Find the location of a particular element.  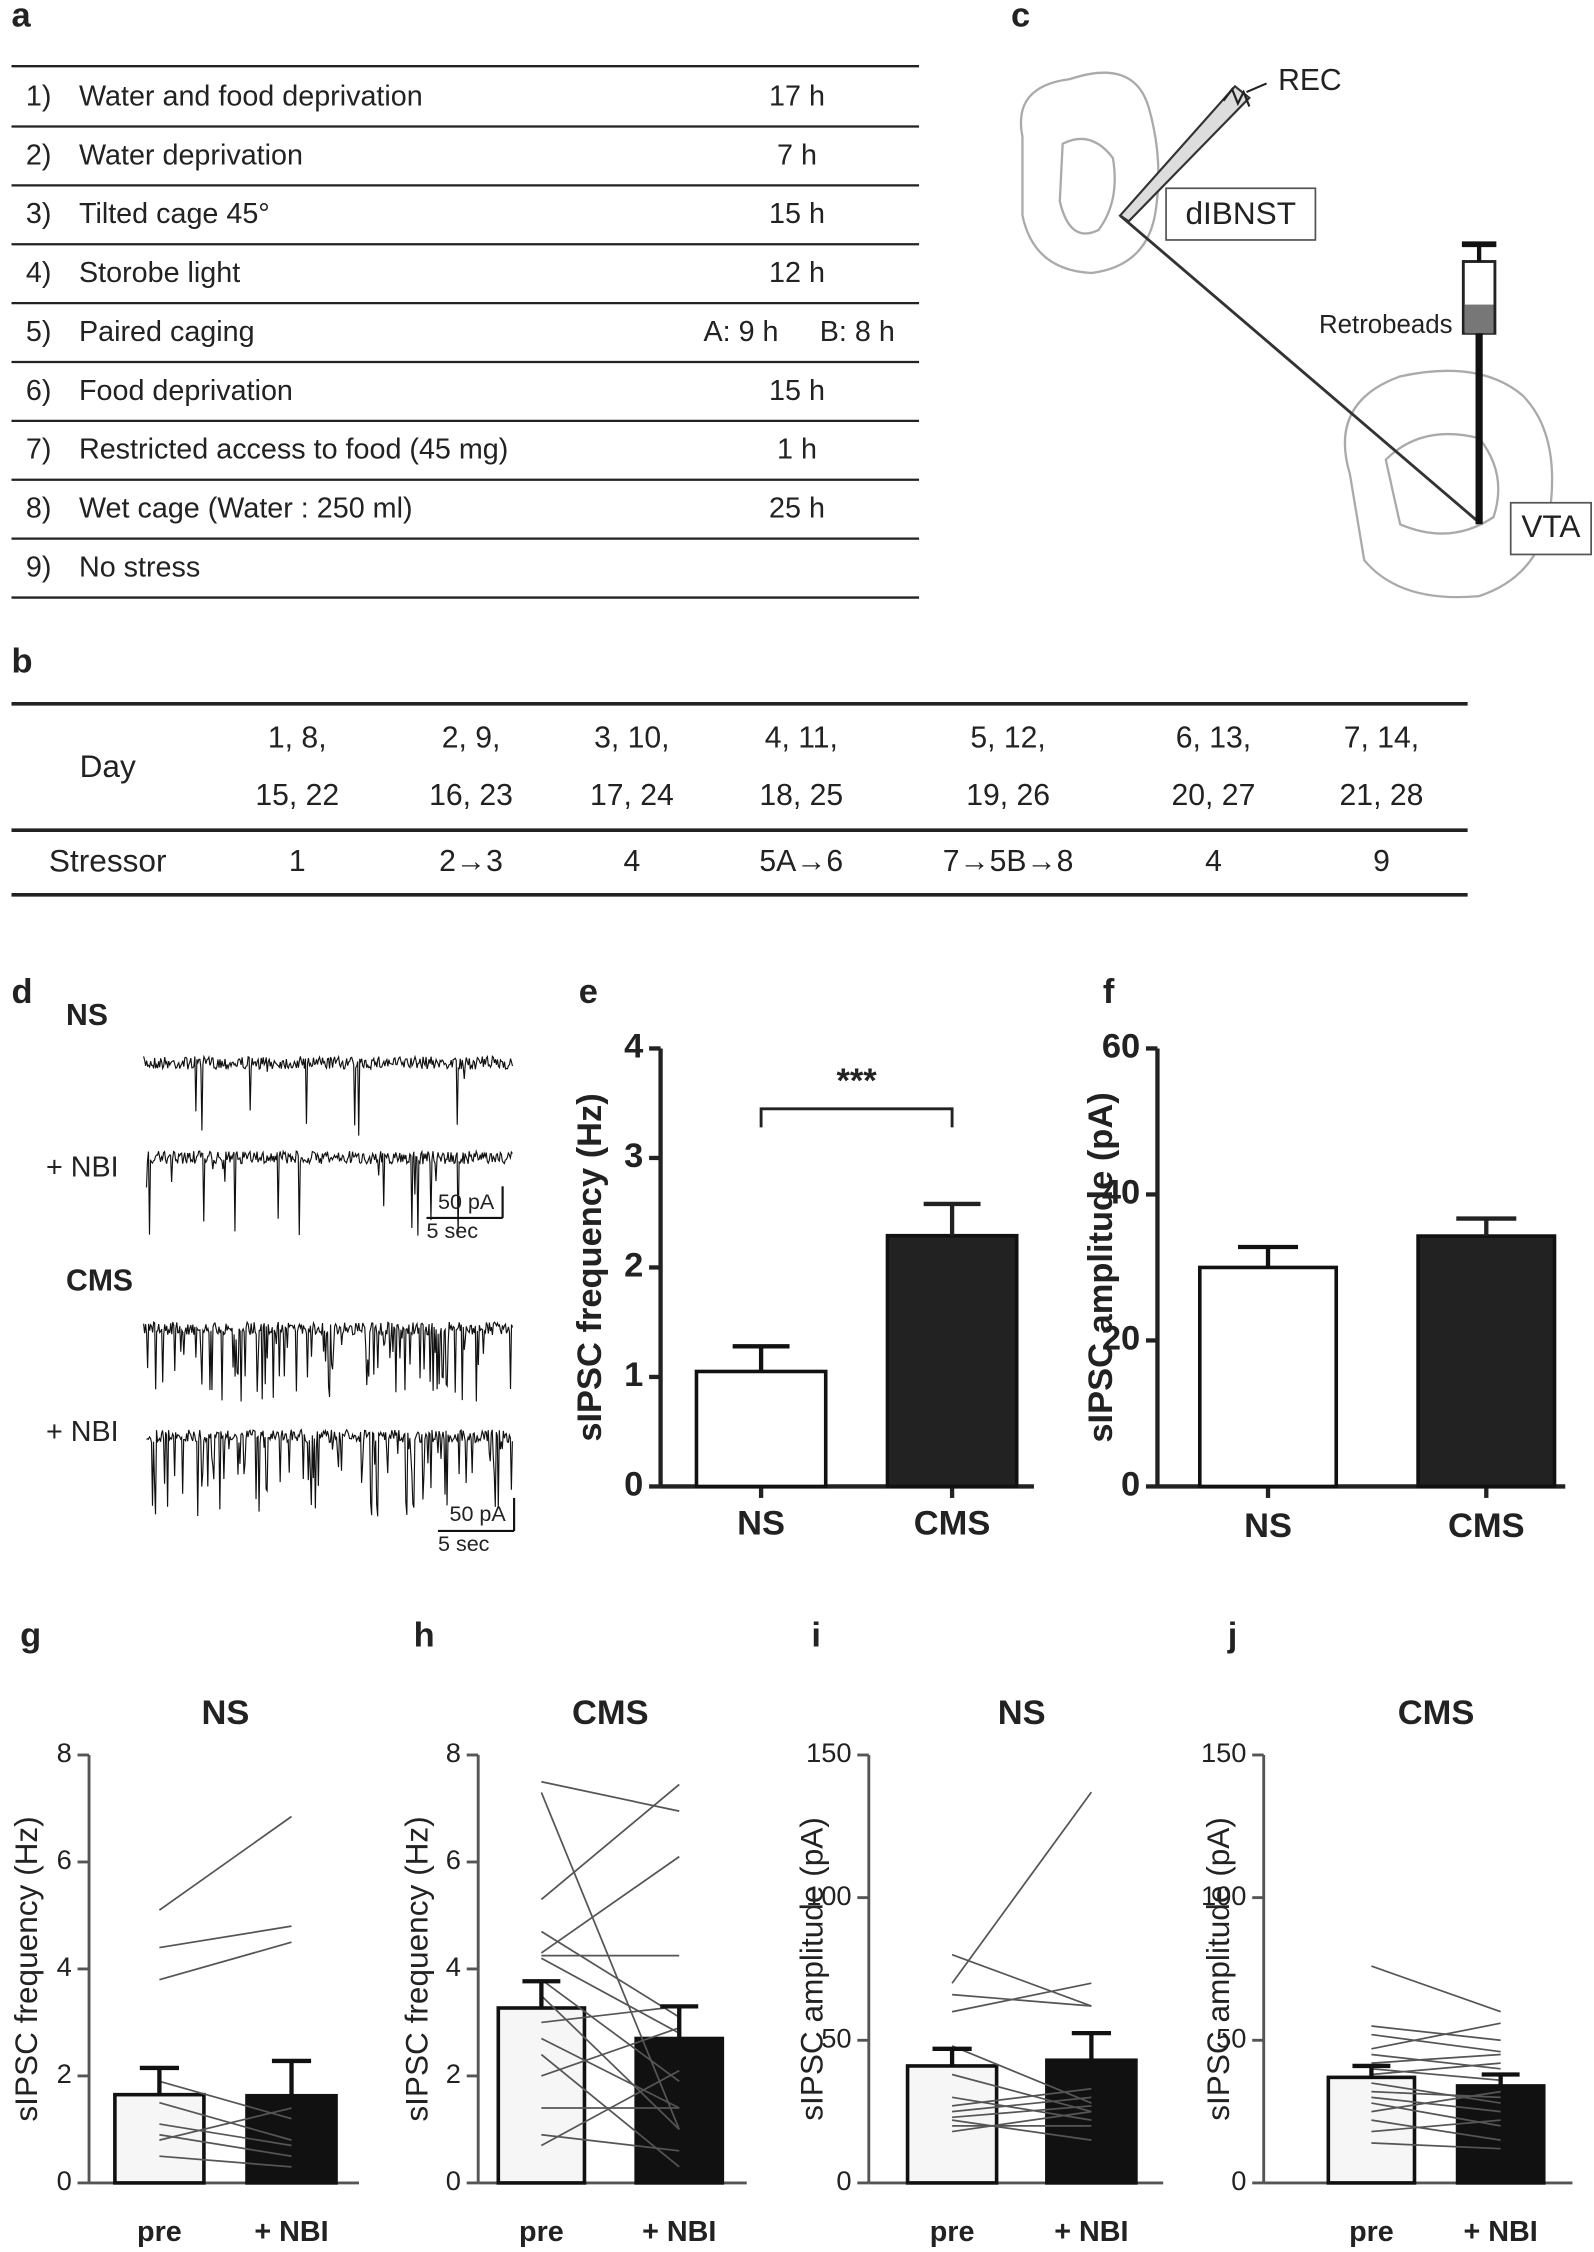

stressor-name: No stress is located at coordinates (139, 567).